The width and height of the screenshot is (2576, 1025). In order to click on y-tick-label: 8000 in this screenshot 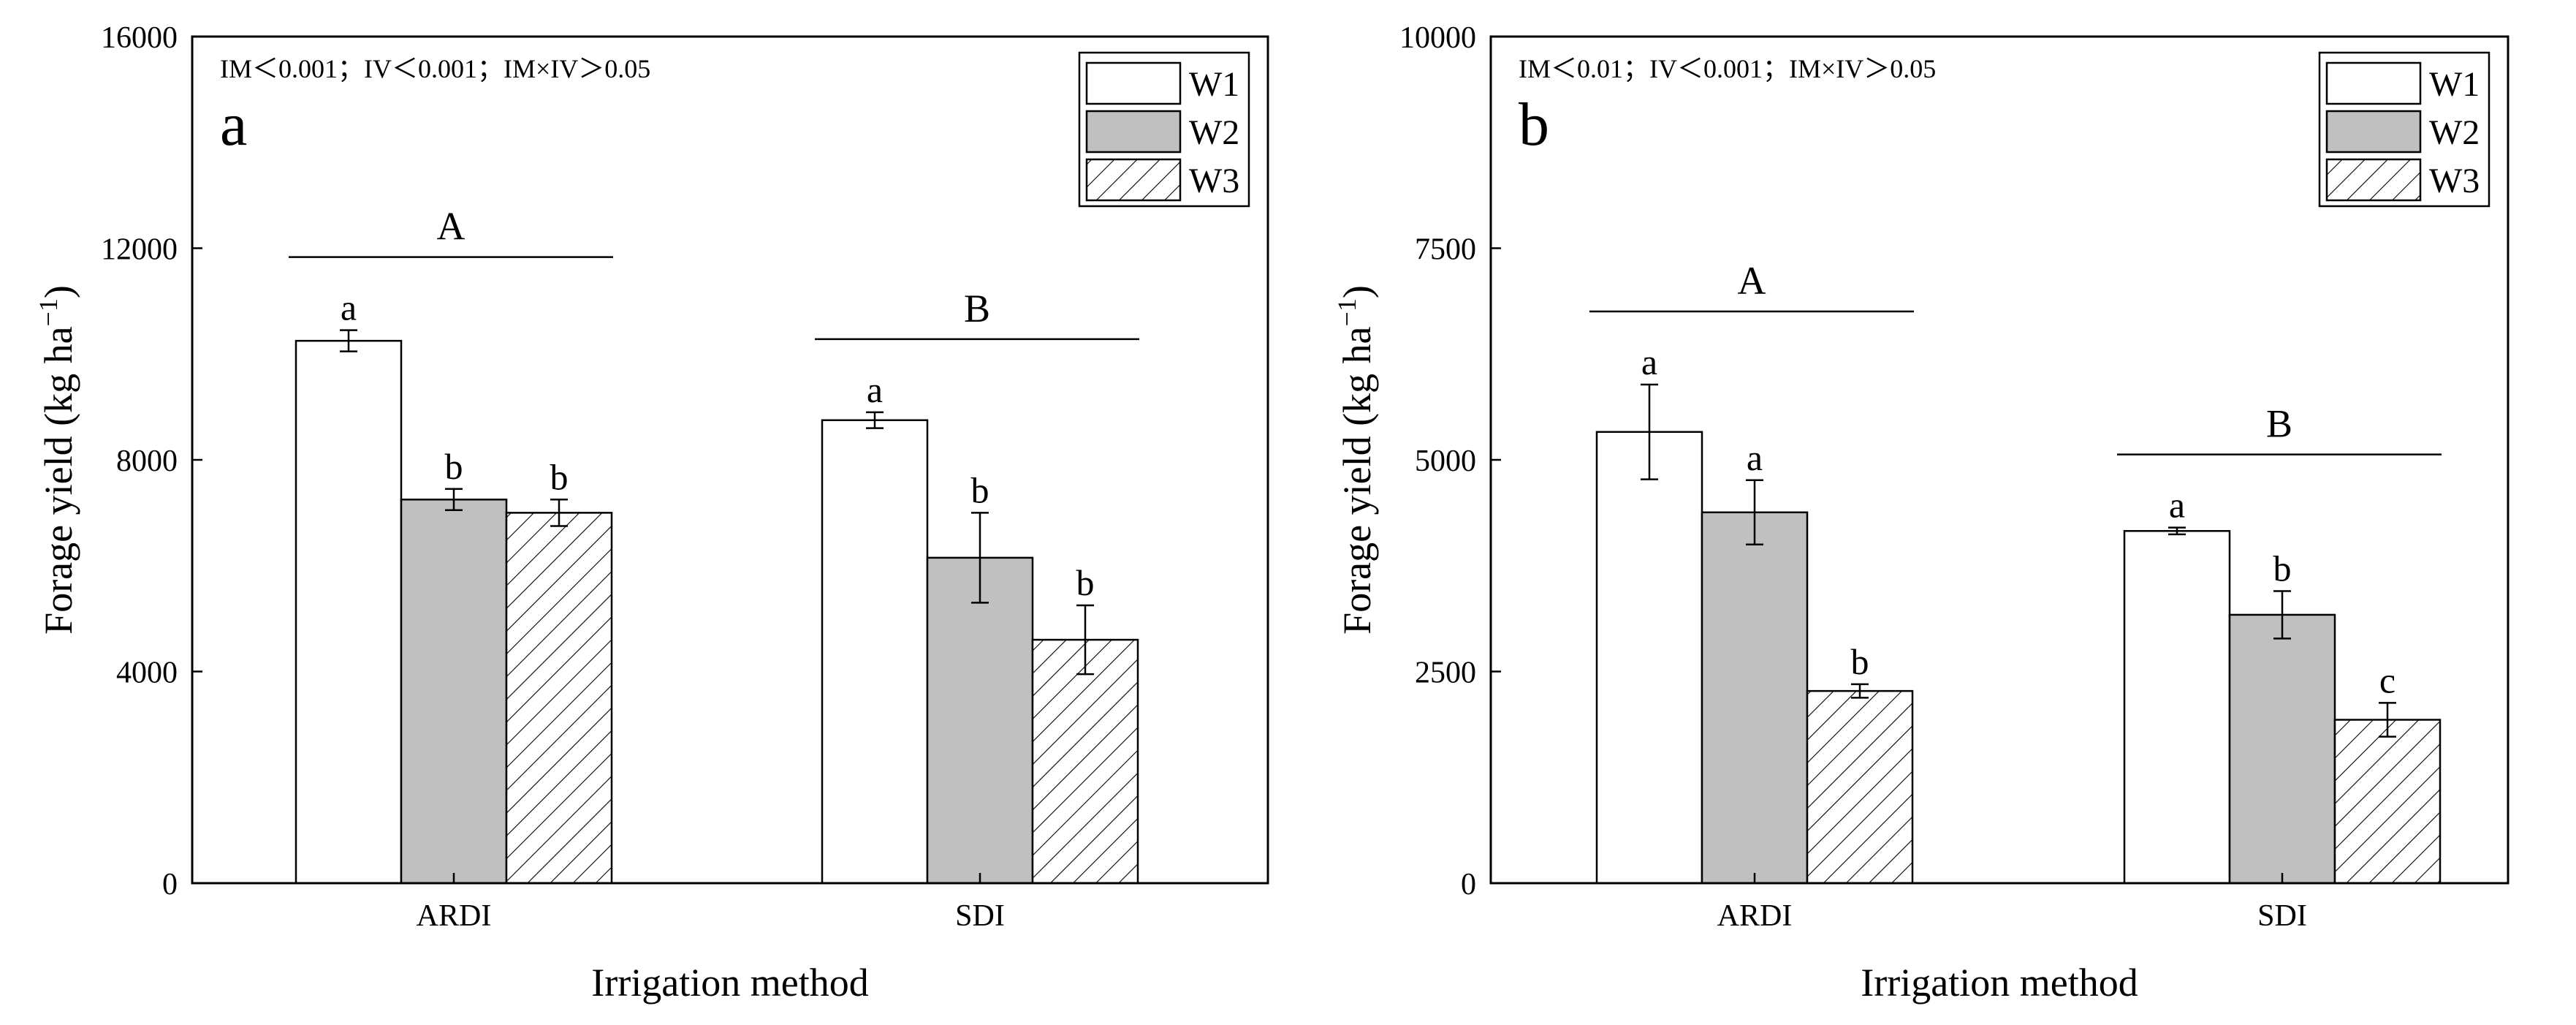, I will do `click(147, 461)`.